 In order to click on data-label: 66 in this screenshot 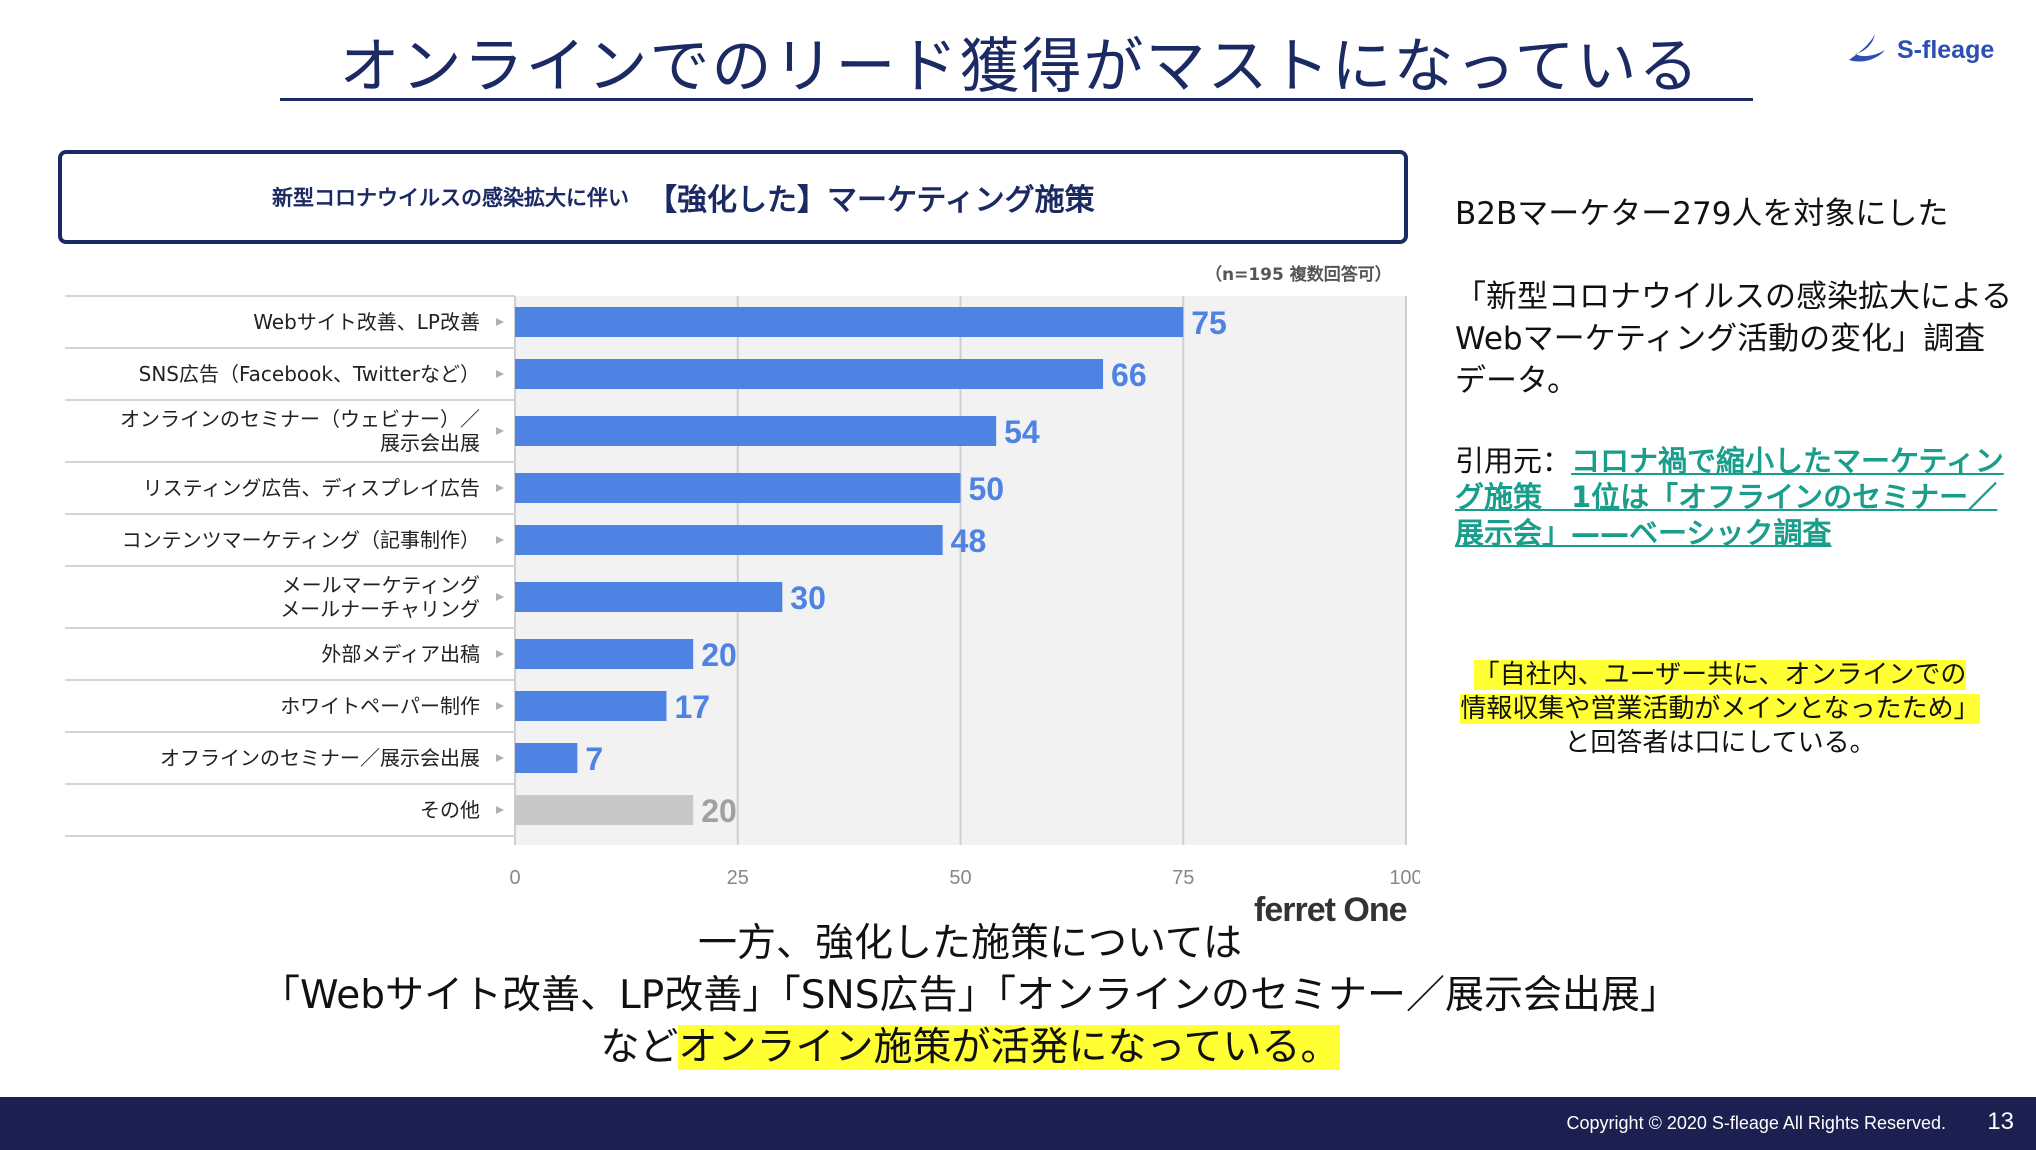, I will do `click(1129, 375)`.